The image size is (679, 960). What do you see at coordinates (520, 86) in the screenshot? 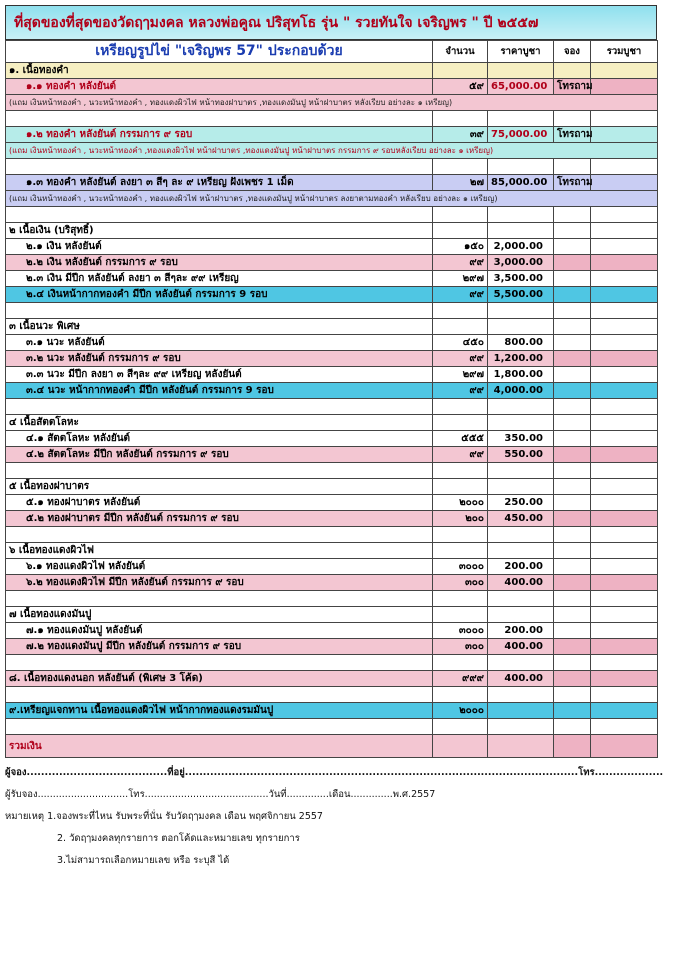
I see `item-price: 65,000.00` at bounding box center [520, 86].